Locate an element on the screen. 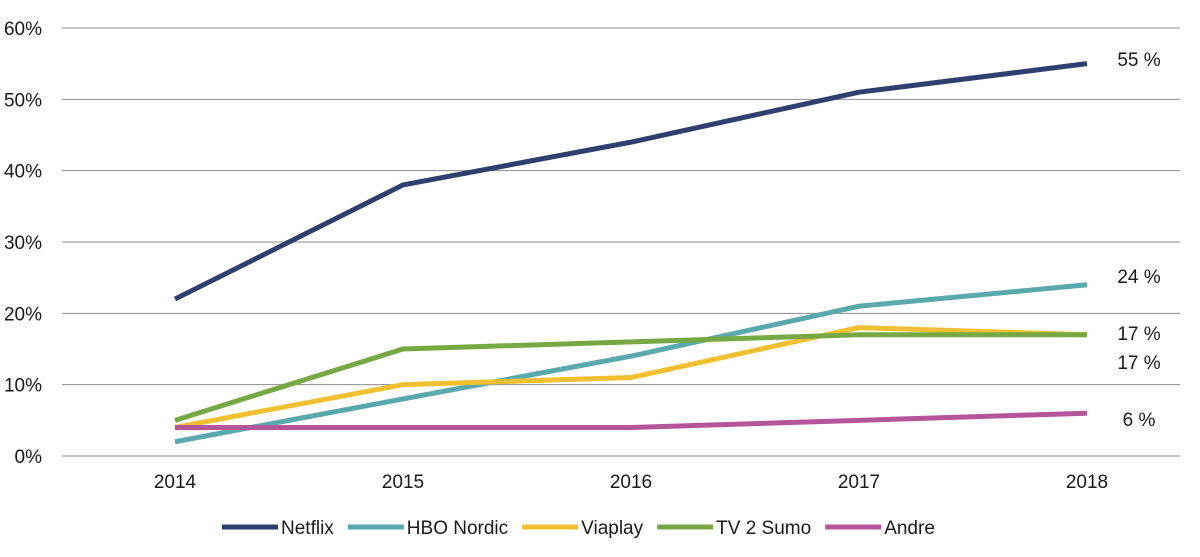 This screenshot has width=1200, height=557. legend-label: HBO Nordic is located at coordinates (457, 528).